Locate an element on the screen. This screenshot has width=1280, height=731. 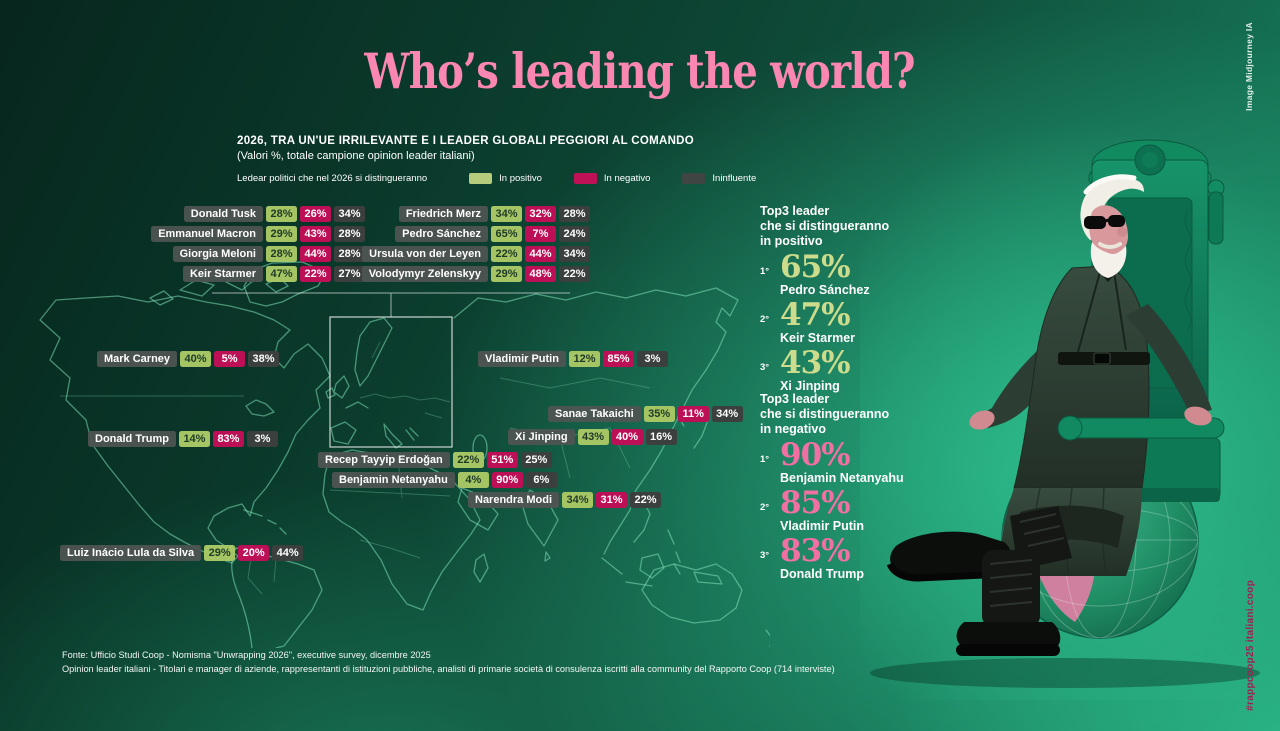
legend-item-negativo: In negativo is located at coordinates (612, 178).